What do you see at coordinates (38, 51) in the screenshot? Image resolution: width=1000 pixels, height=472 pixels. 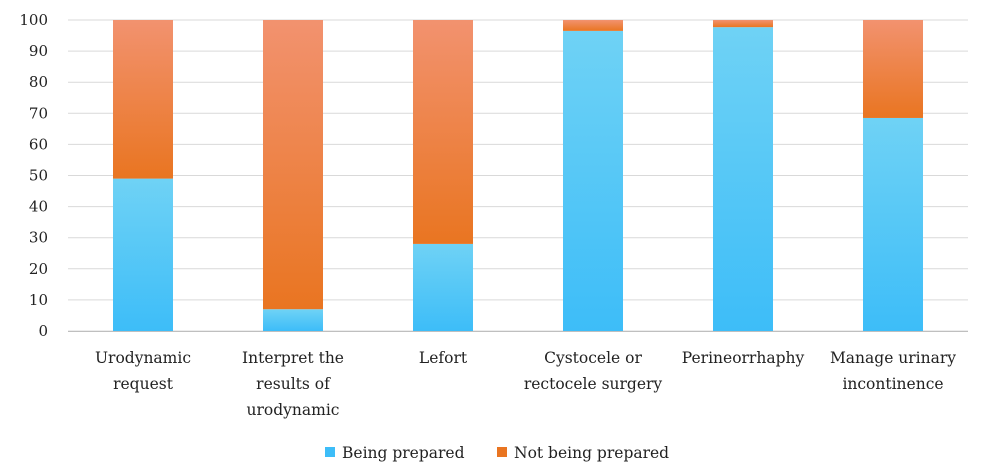 I see `y-tick-label: 90` at bounding box center [38, 51].